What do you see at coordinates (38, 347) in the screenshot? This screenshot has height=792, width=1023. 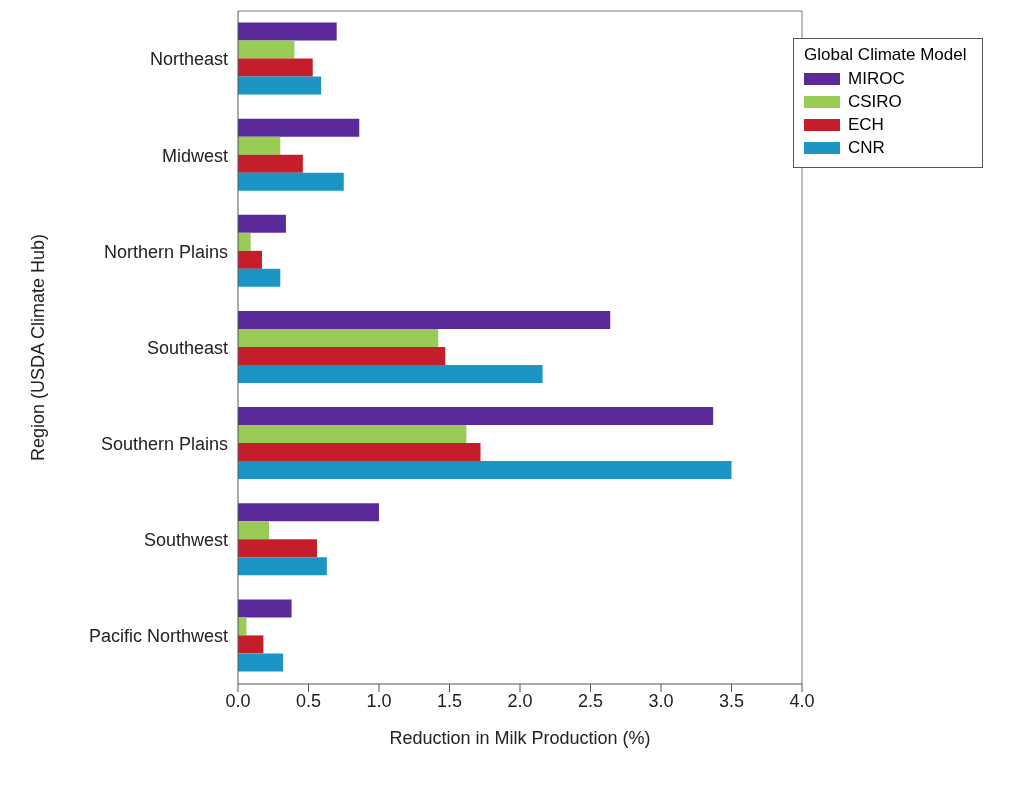 I see `y-axis-title: Region (USDA Climate Hub)` at bounding box center [38, 347].